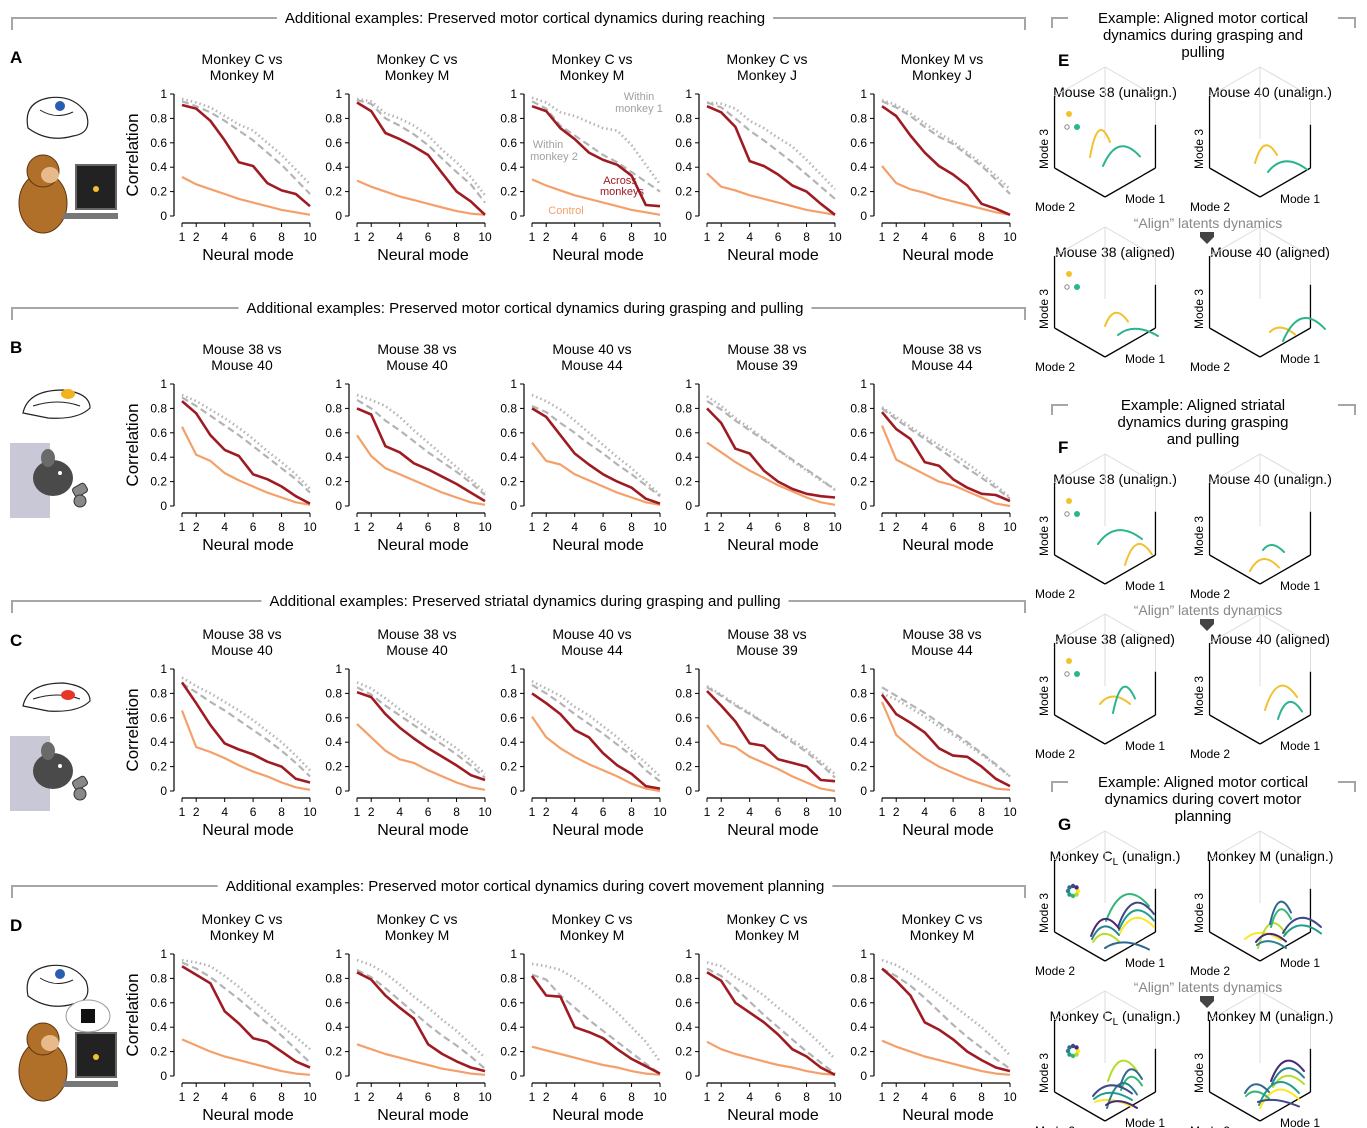 The image size is (1367, 1128). I want to click on panel-title: Mouse 38 vs, so click(241, 349).